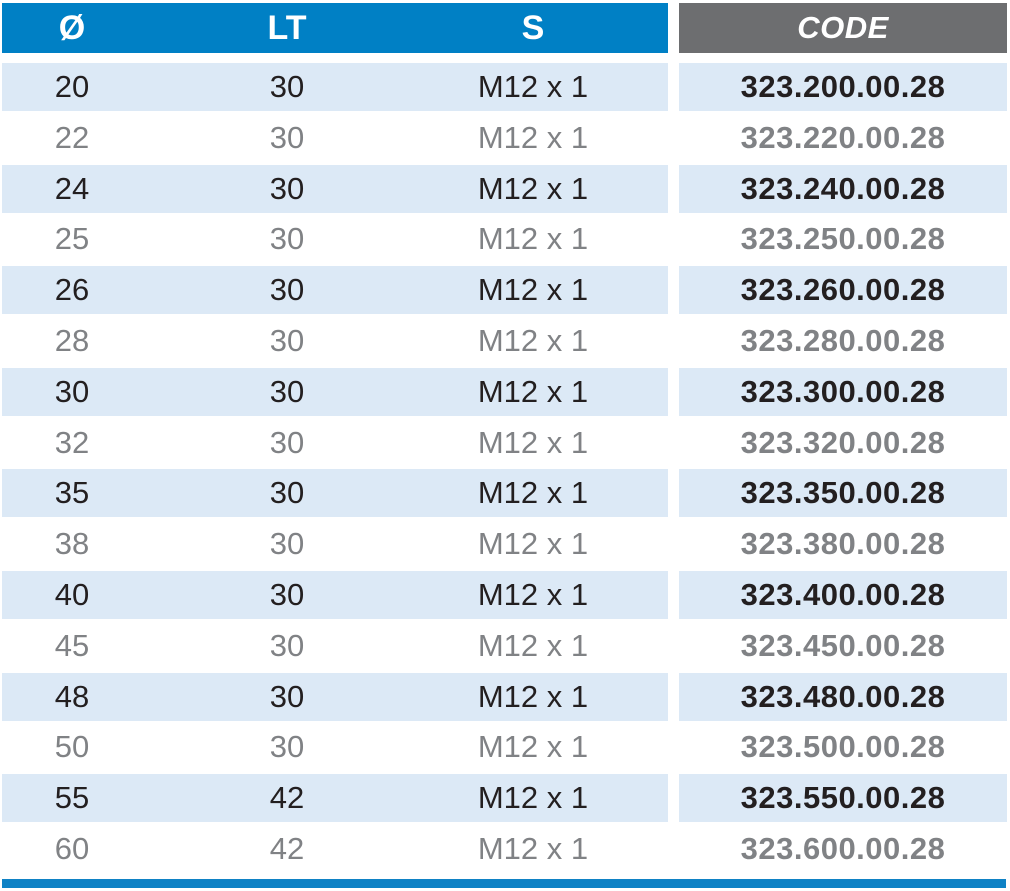  What do you see at coordinates (504, 883) in the screenshot?
I see `table-bottom-border` at bounding box center [504, 883].